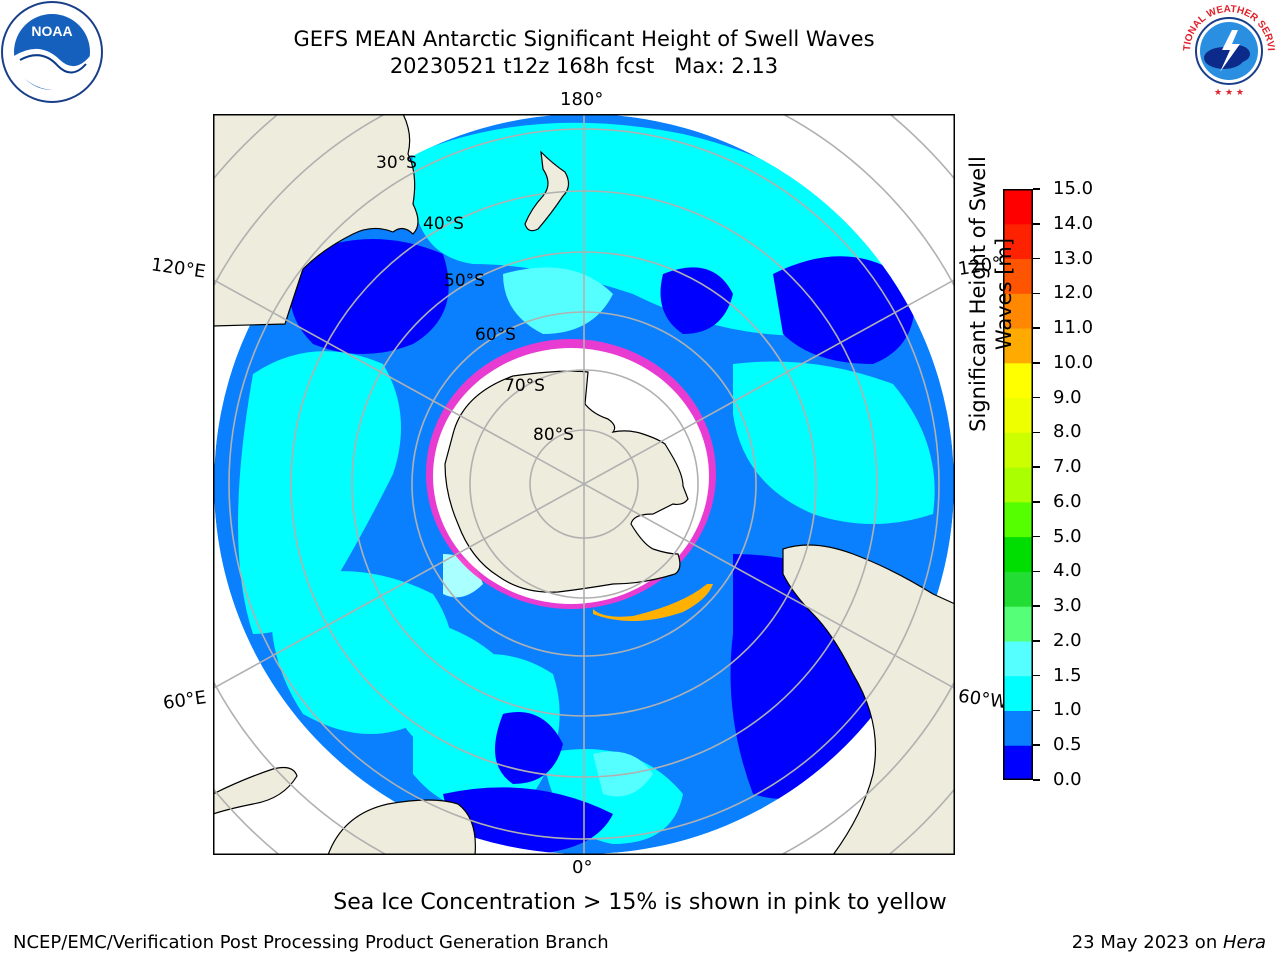  I want to click on colorbar-tick-label: 5.0, so click(1067, 536).